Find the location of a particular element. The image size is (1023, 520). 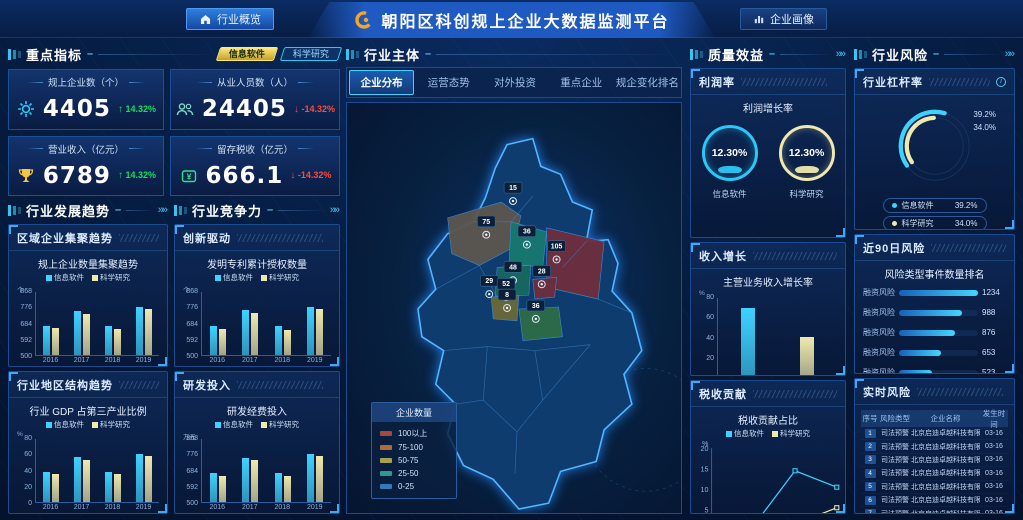

gauge-science-research: 12.30% 科学研究 is located at coordinates (806, 162).